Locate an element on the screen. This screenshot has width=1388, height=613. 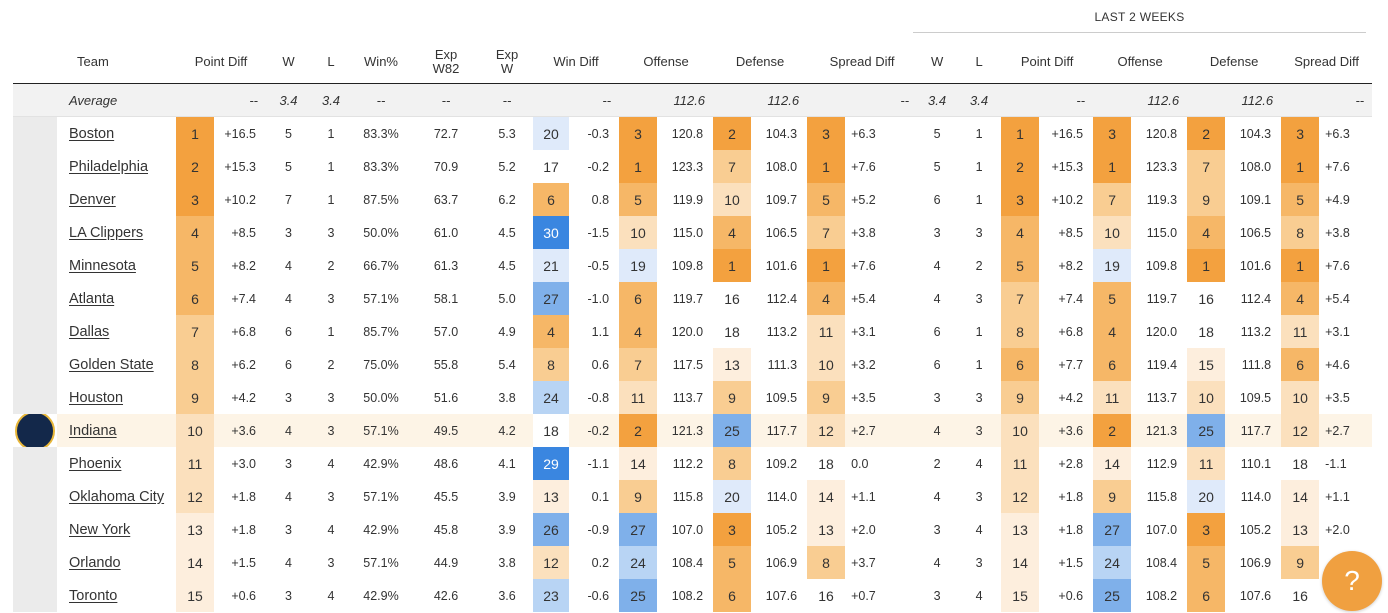
team-link: LA Clippers is located at coordinates (106, 232).